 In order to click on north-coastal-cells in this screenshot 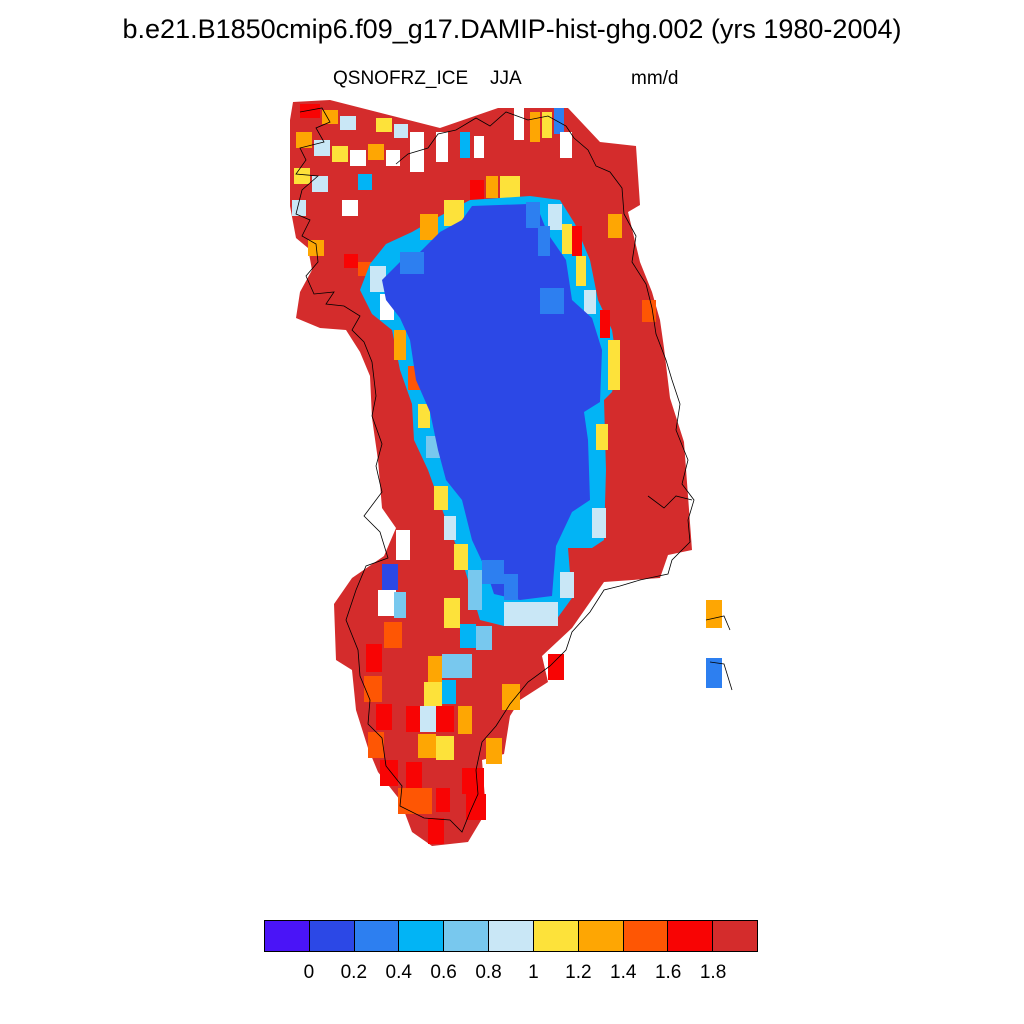, I will do `click(563, 214)`.